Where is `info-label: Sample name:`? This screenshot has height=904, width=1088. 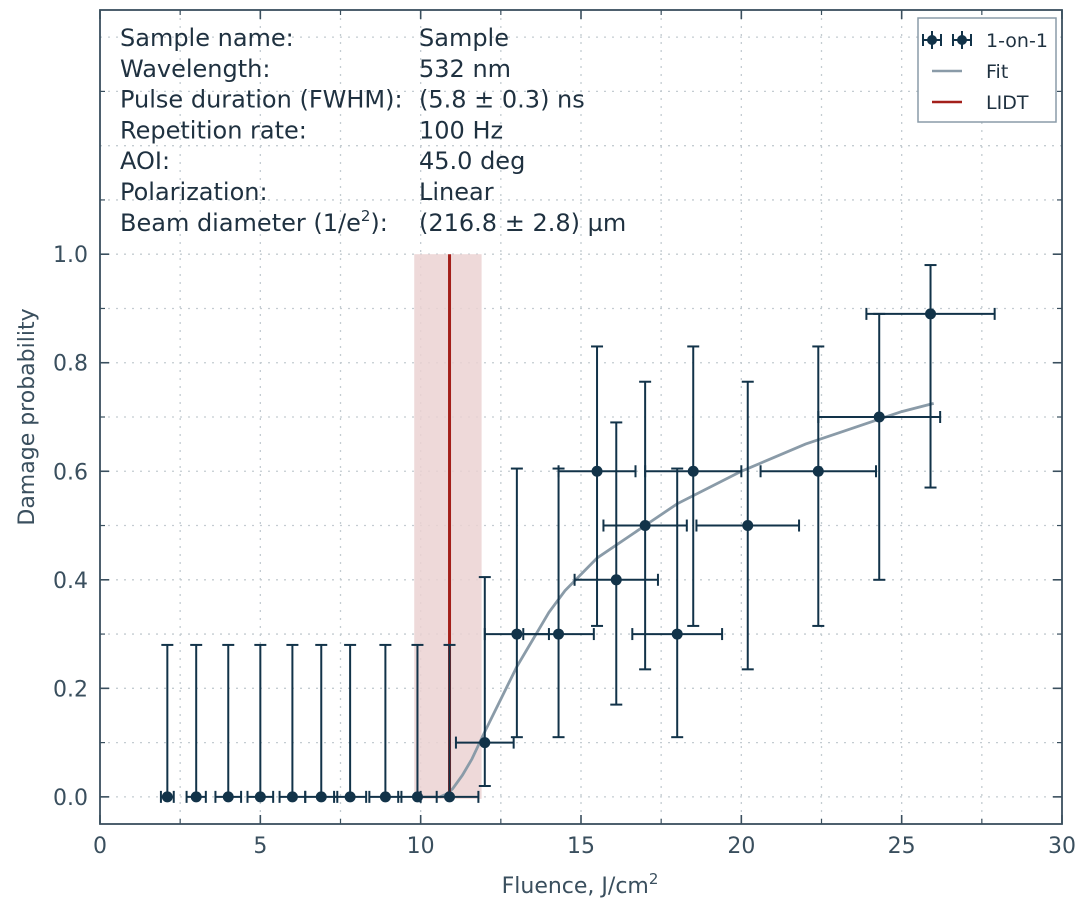
info-label: Sample name: is located at coordinates (207, 38).